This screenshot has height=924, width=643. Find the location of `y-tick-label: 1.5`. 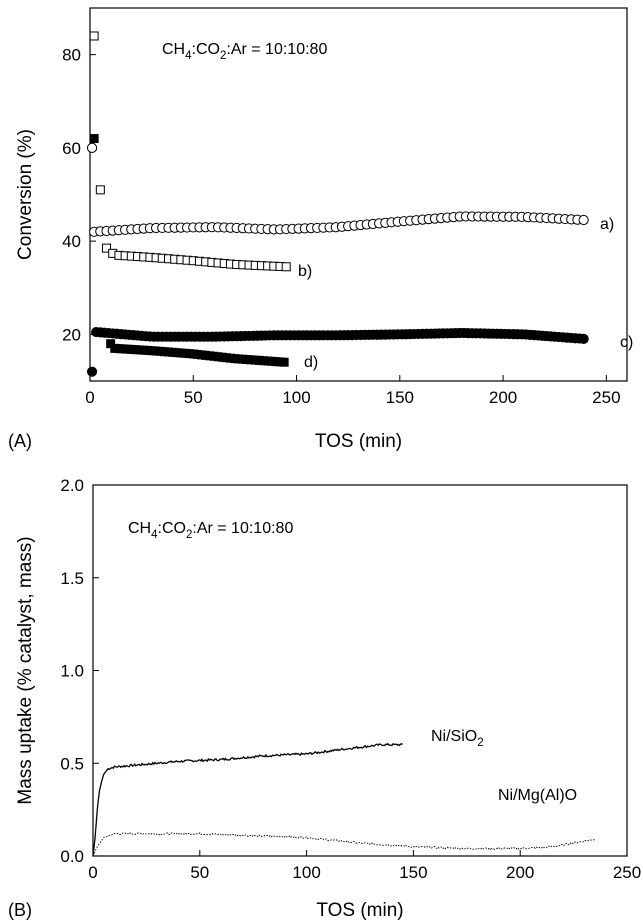

y-tick-label: 1.5 is located at coordinates (72, 578).